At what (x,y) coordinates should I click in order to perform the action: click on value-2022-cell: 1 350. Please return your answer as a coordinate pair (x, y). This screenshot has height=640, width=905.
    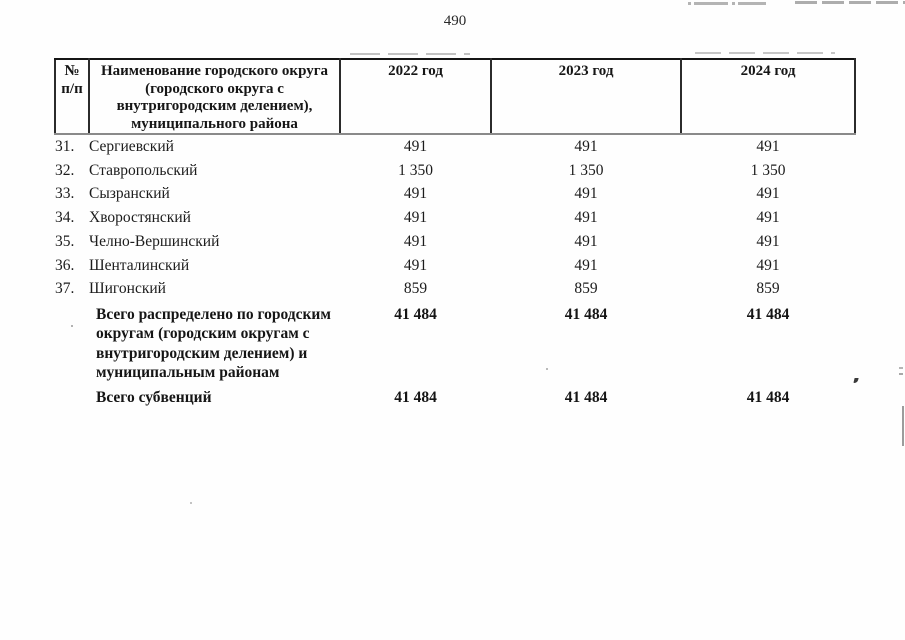
    Looking at the image, I should click on (415, 170).